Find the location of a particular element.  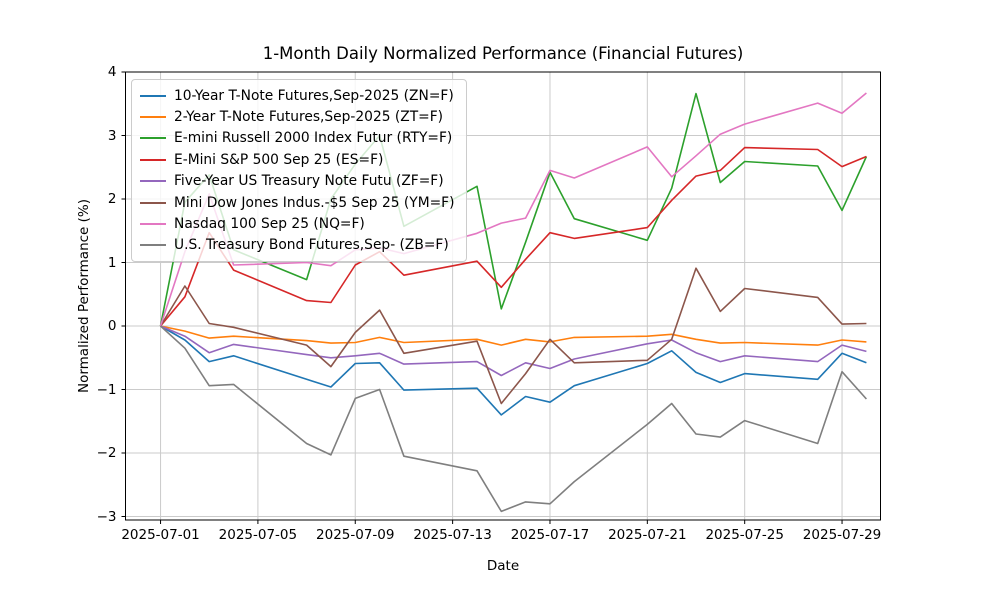

legend-item: Nasdaq 100 Sep 25 (NQ=F) is located at coordinates (299, 223).